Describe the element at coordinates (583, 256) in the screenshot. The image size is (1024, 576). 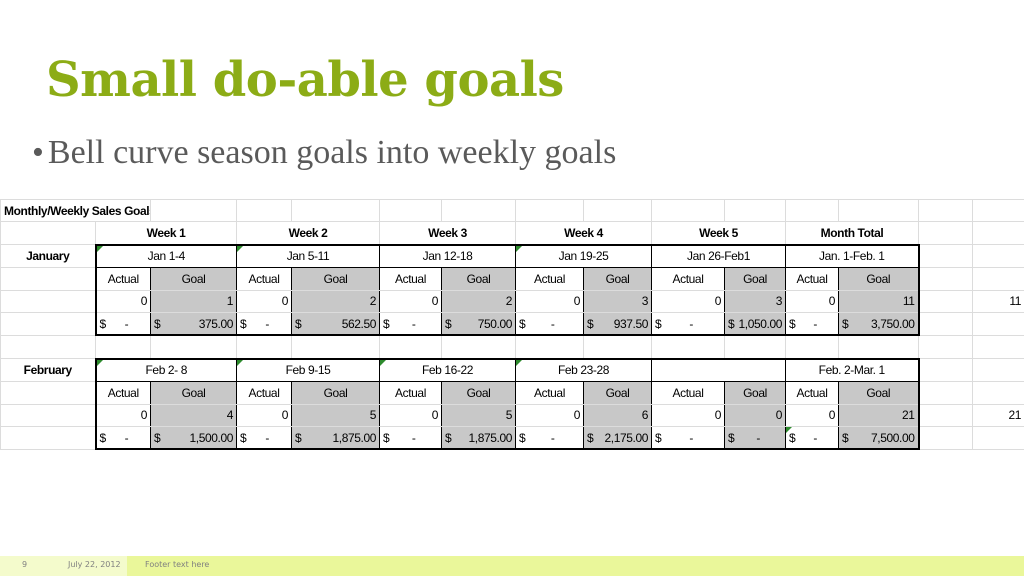
I see `date-range-cell: Jan 19-25` at that location.